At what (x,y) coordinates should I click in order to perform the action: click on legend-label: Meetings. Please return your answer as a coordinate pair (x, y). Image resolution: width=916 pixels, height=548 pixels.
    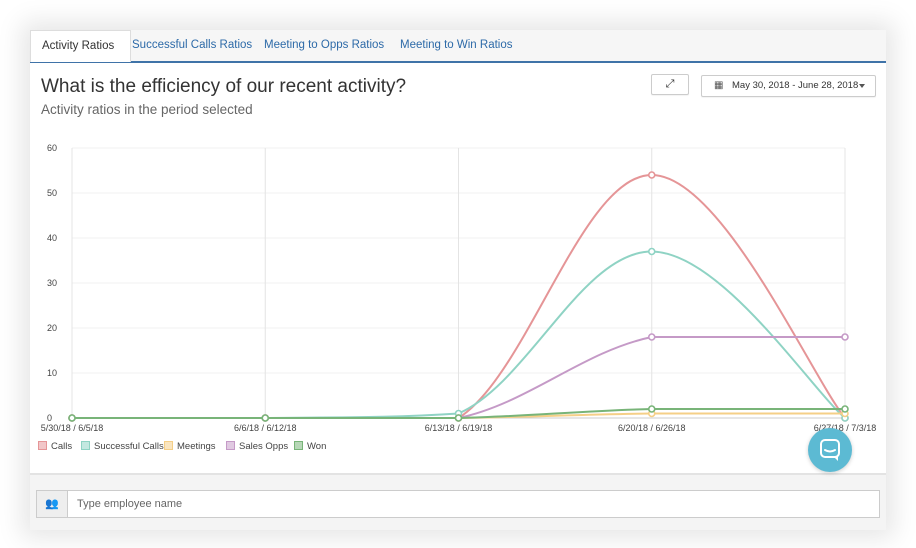
    Looking at the image, I should click on (196, 446).